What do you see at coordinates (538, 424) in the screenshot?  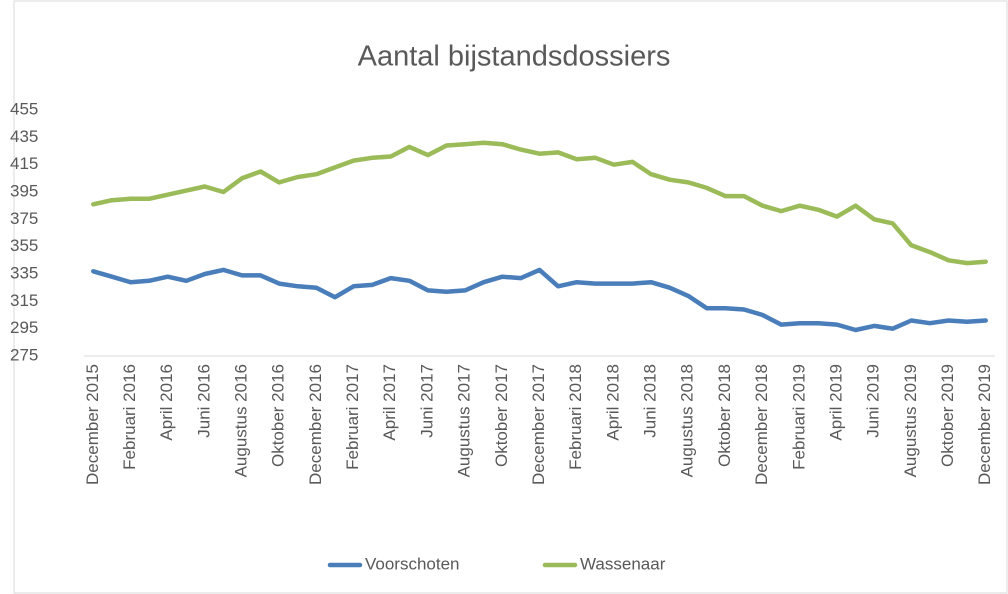 I see `x-tick-label: December 2017` at bounding box center [538, 424].